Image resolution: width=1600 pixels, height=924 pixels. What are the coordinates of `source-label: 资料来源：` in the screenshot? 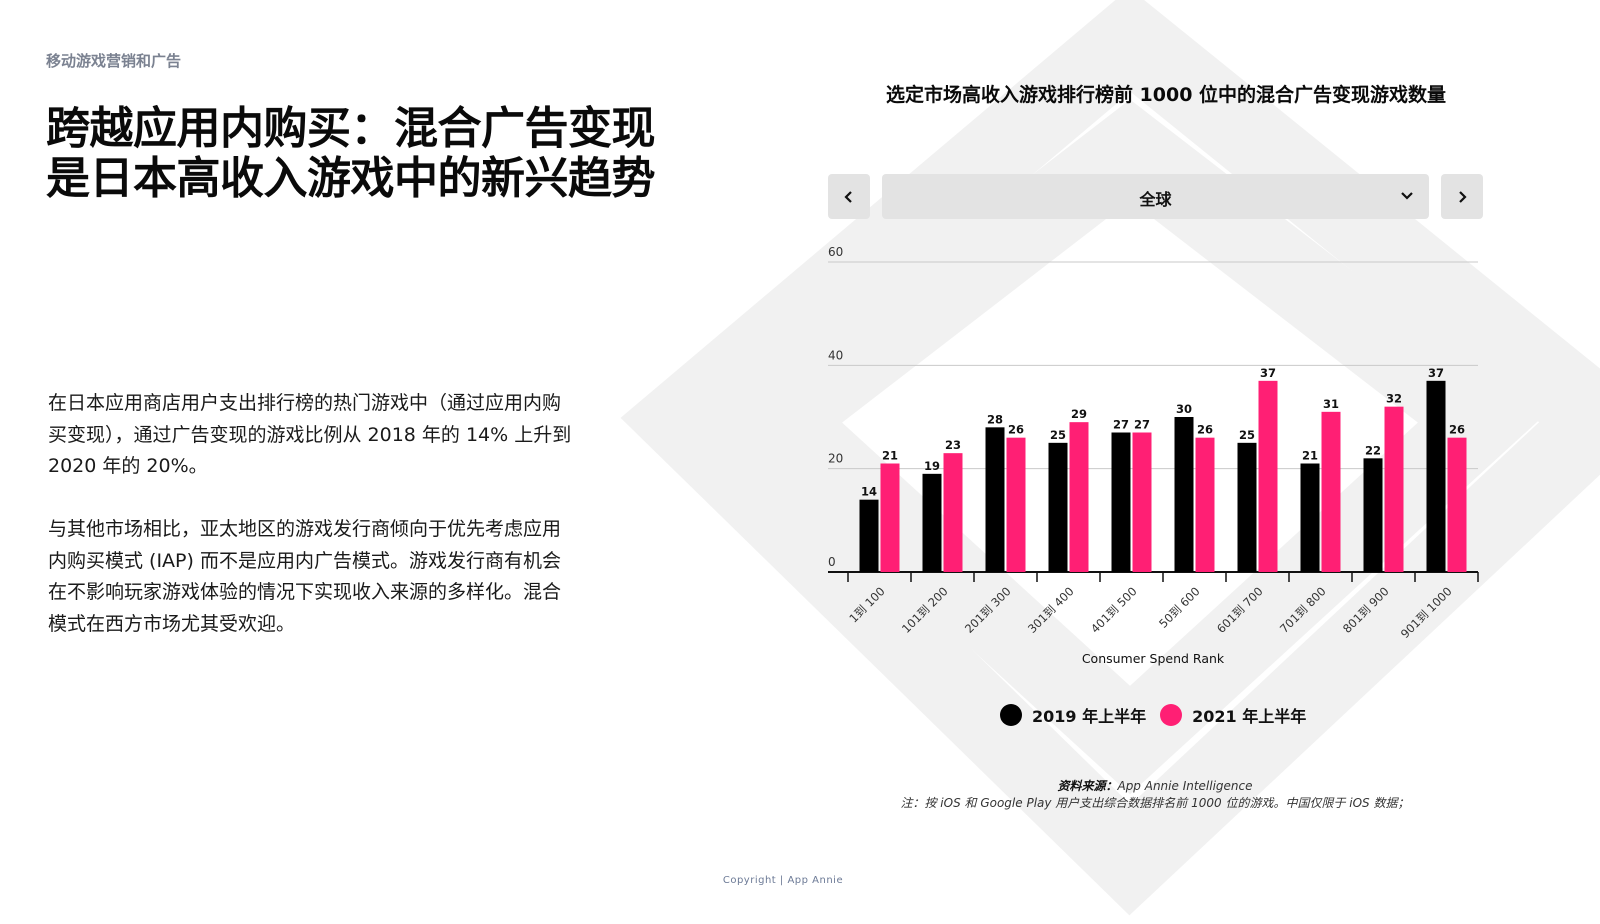 It's located at (1087, 786).